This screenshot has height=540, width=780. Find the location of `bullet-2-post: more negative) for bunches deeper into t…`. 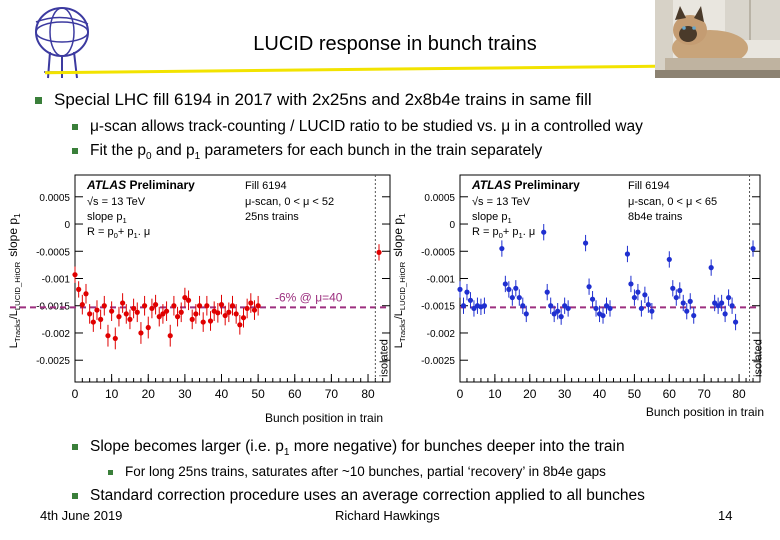

bullet-2-post: more negative) for bunches deeper into t… is located at coordinates (457, 446).